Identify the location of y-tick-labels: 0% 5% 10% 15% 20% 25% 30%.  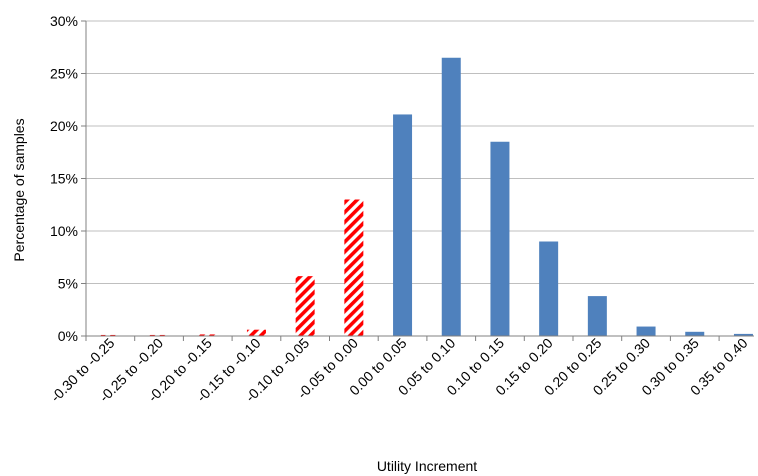
(64, 178).